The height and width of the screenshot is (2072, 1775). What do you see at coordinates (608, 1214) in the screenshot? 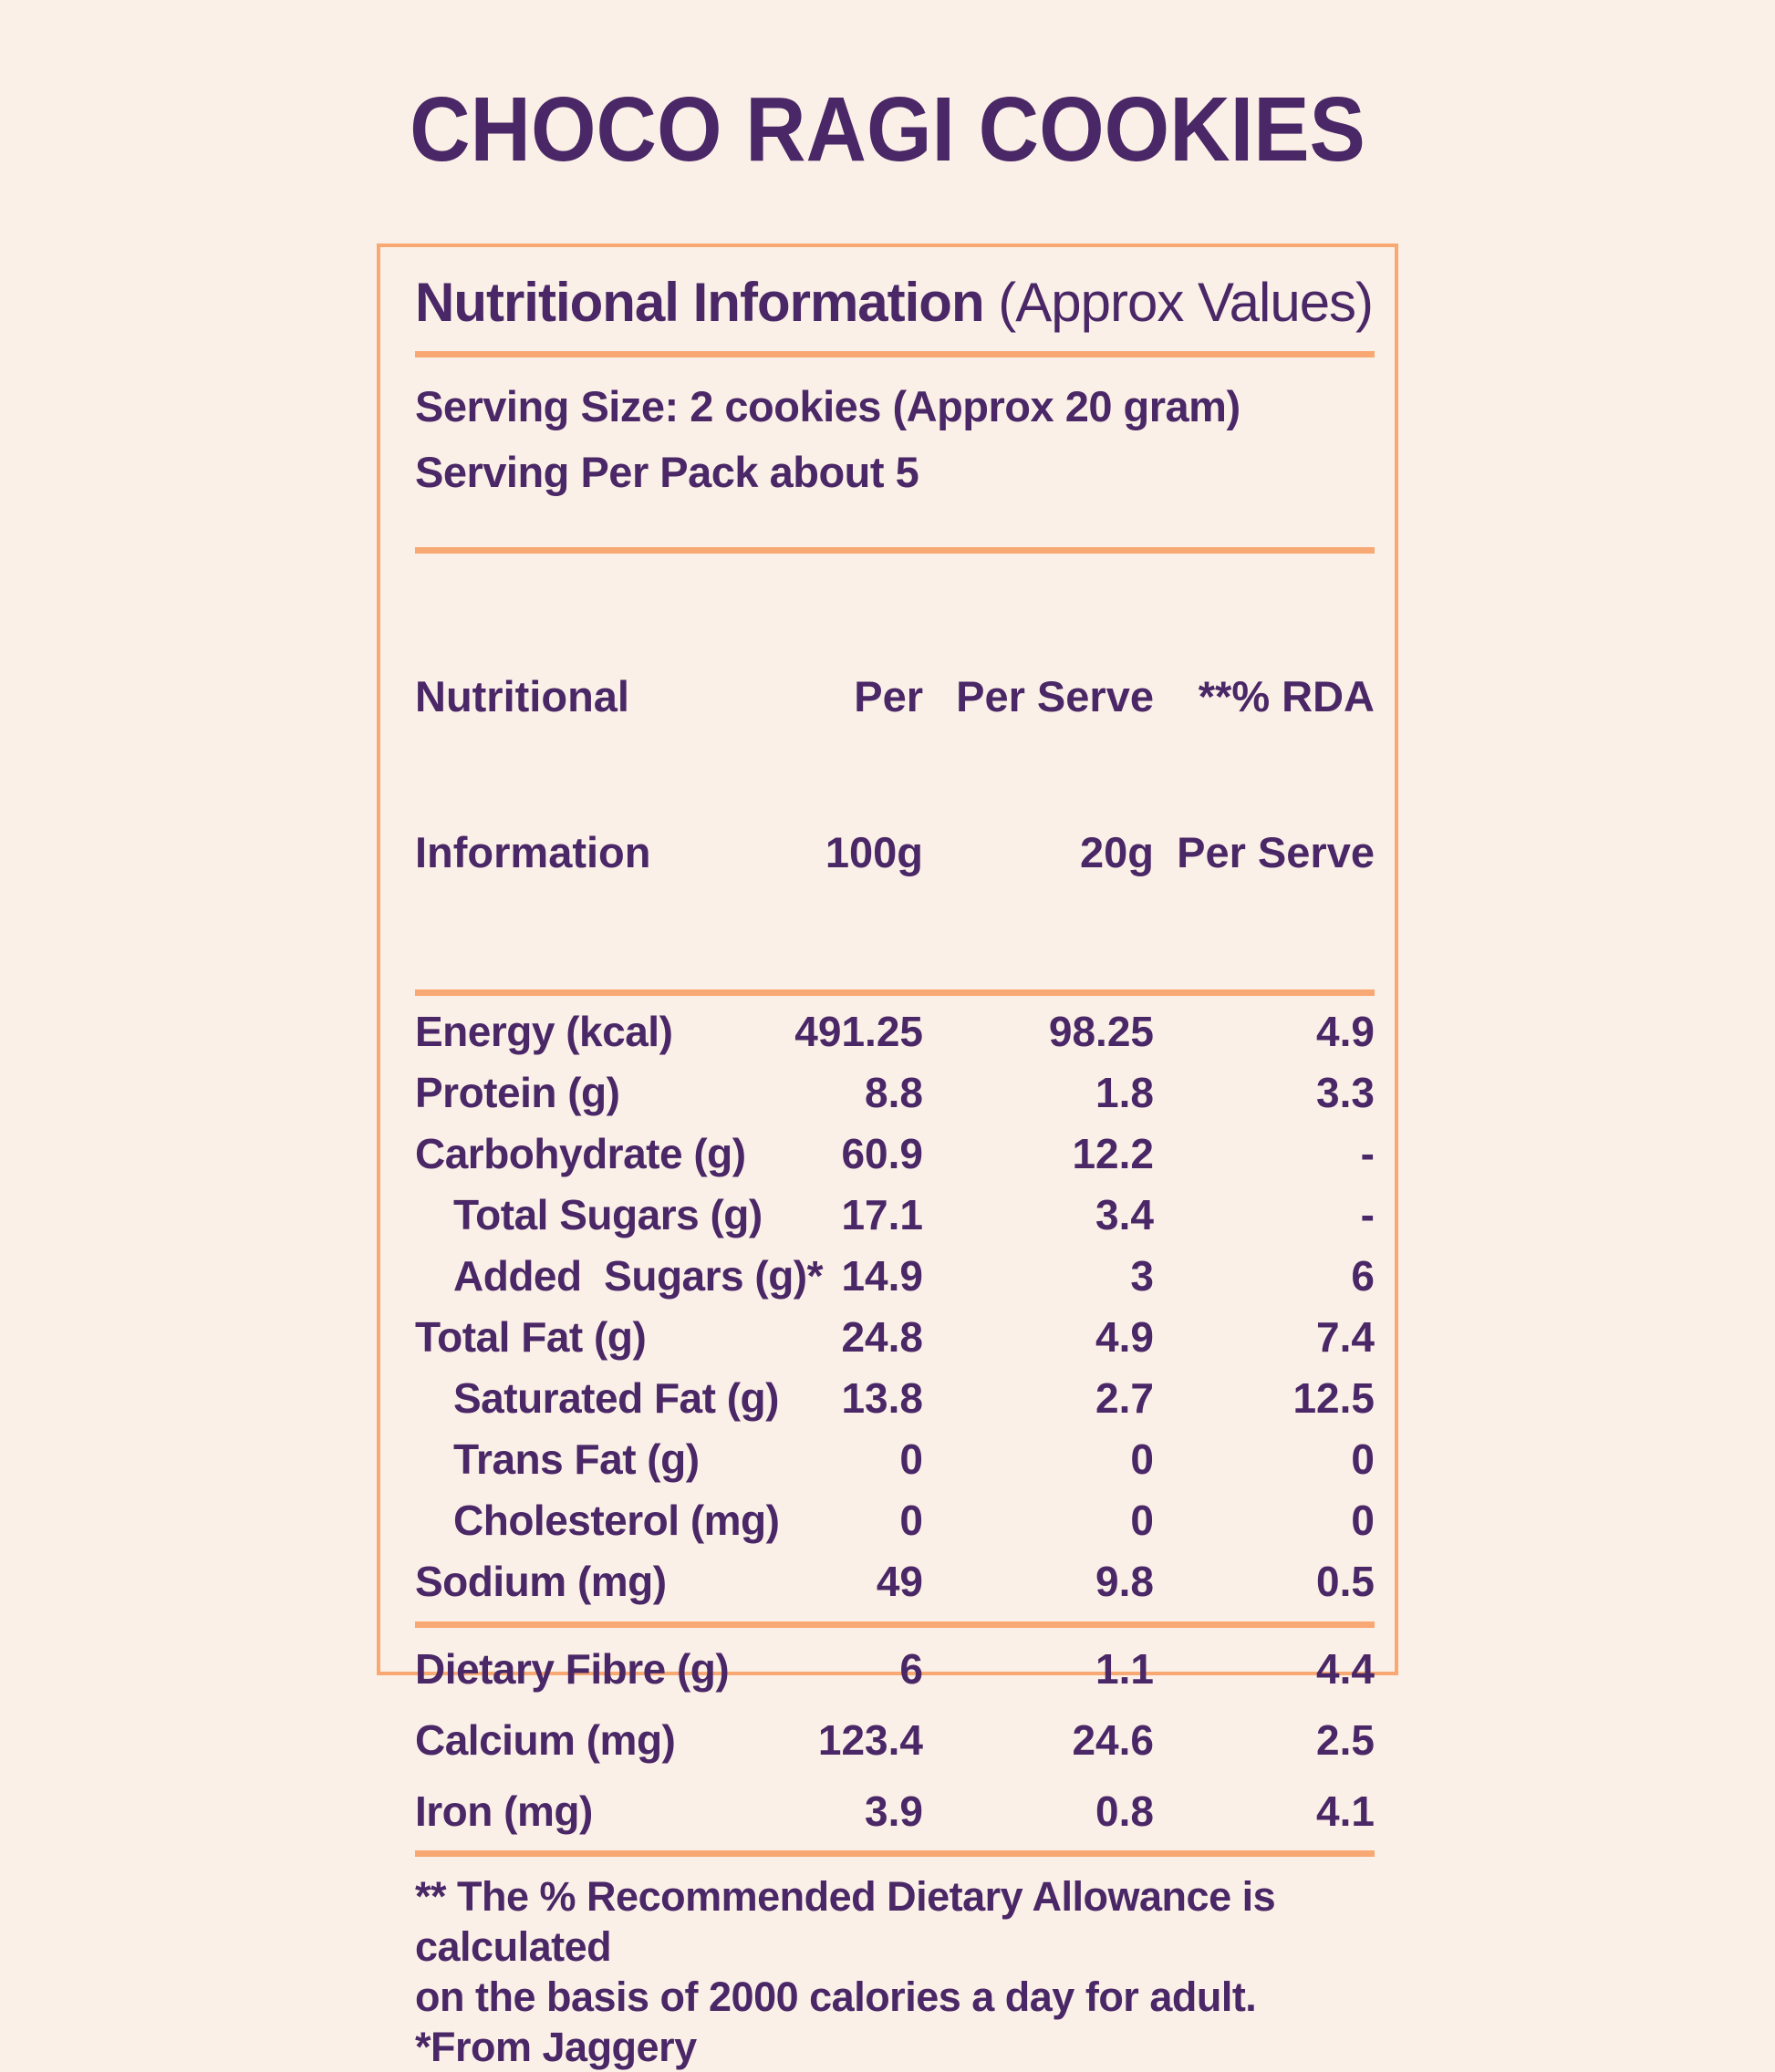
I see `row-label: Total Sugars (g)` at bounding box center [608, 1214].